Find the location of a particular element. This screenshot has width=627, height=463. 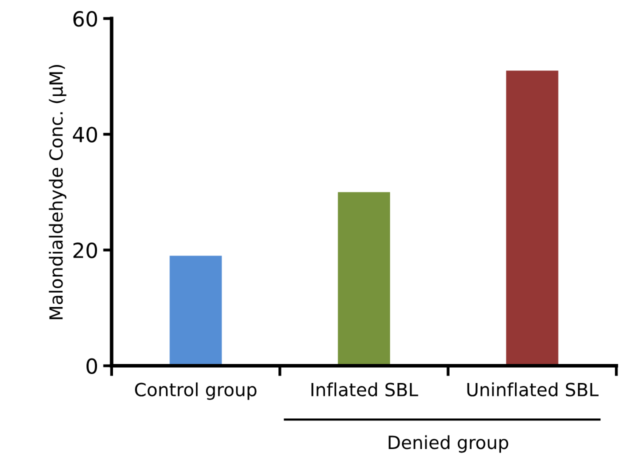

y-tick-label: 40 is located at coordinates (85, 134).